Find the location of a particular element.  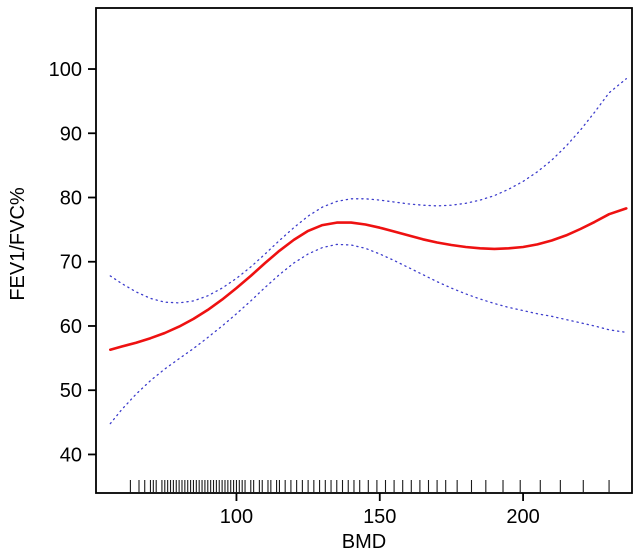

y-tick-label: 60 is located at coordinates (71, 327).